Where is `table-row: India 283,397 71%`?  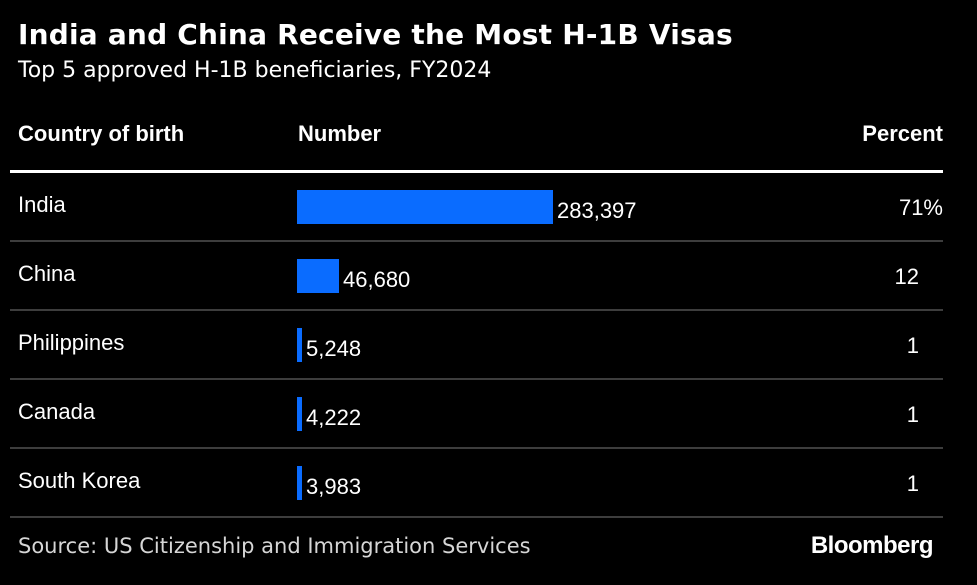
table-row: India 283,397 71% is located at coordinates (476, 207).